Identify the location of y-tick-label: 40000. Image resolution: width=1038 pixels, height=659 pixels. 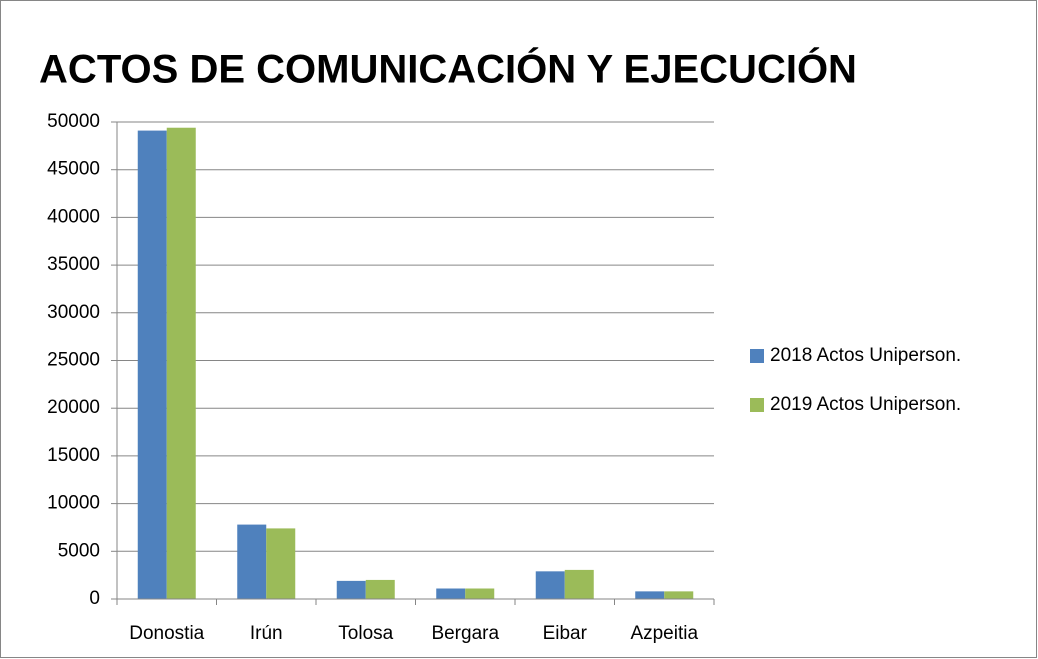
(73, 216).